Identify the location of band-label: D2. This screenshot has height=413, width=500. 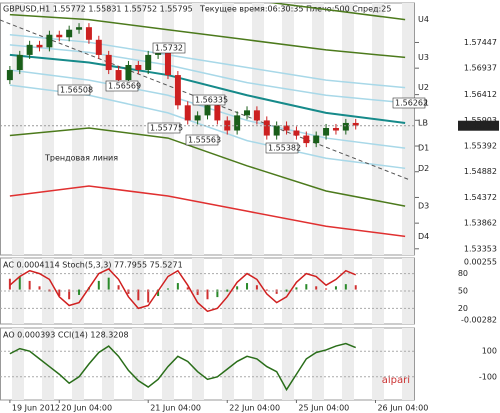
(423, 168).